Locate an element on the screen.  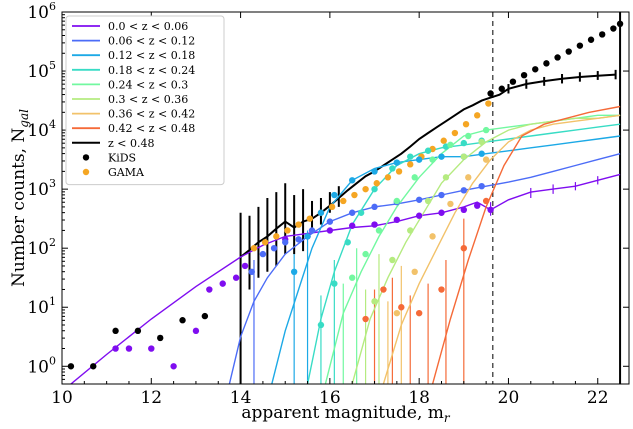
legend-label: 0.12 < z < 0.18 is located at coordinates (151, 55).